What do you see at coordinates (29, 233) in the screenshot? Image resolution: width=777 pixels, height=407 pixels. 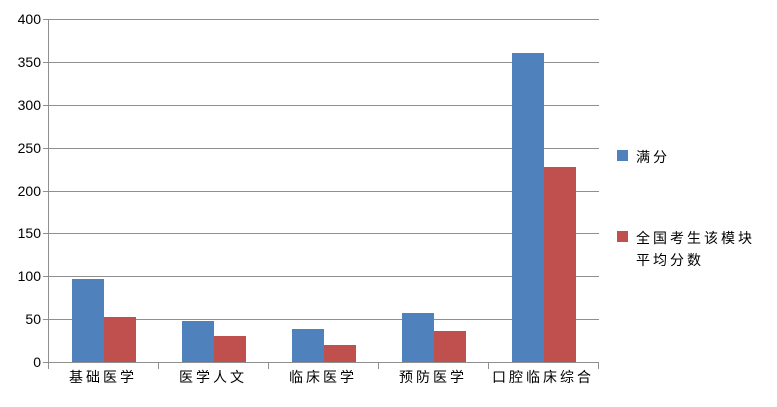 I see `y-axis-label-150: 150` at bounding box center [29, 233].